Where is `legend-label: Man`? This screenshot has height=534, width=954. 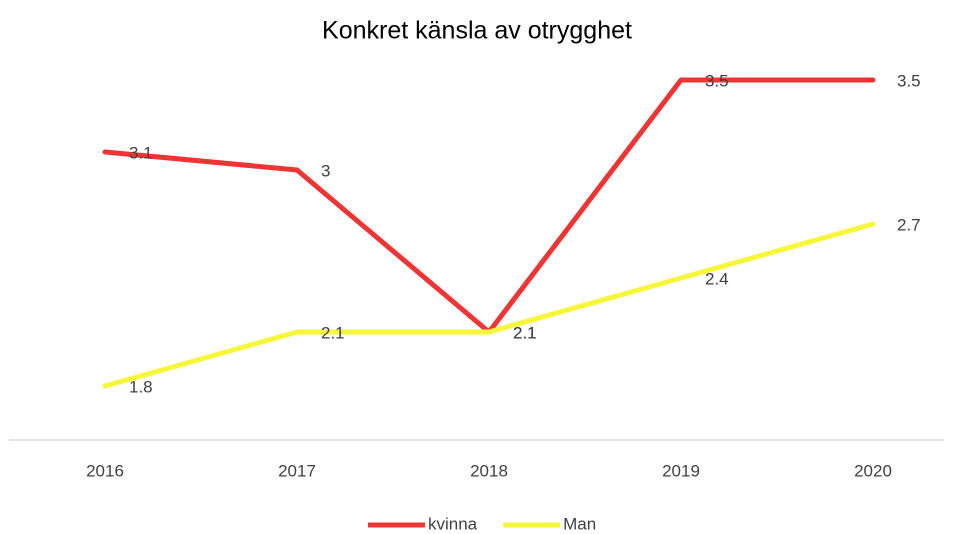 legend-label: Man is located at coordinates (579, 523).